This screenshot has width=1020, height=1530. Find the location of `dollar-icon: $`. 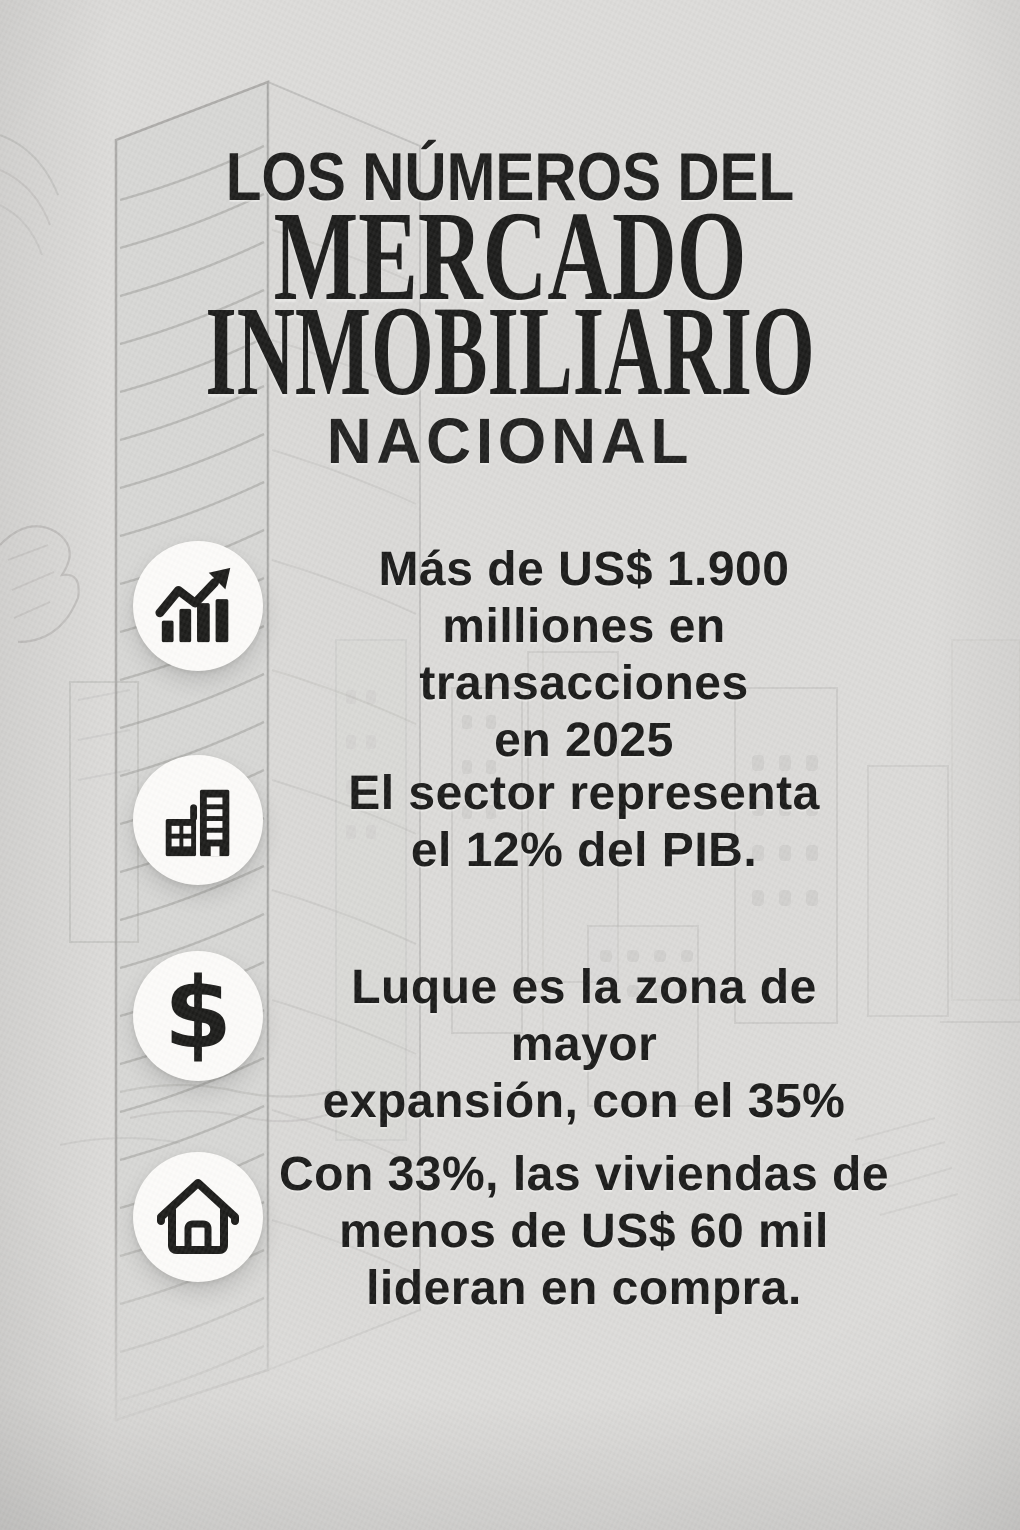

dollar-icon: $ is located at coordinates (198, 1016).